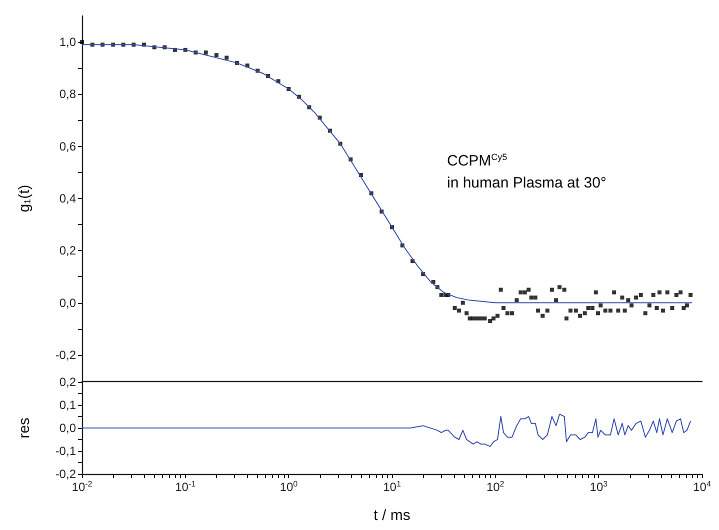  What do you see at coordinates (526, 183) in the screenshot?
I see `annotation: in human Plasma at 30°` at bounding box center [526, 183].